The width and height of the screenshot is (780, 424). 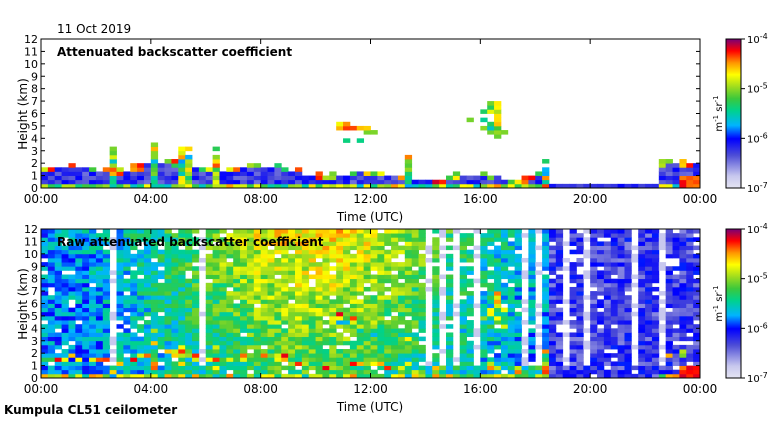 What do you see at coordinates (757, 229) in the screenshot?
I see `colorbar-tick-label: 10-4` at bounding box center [757, 229].